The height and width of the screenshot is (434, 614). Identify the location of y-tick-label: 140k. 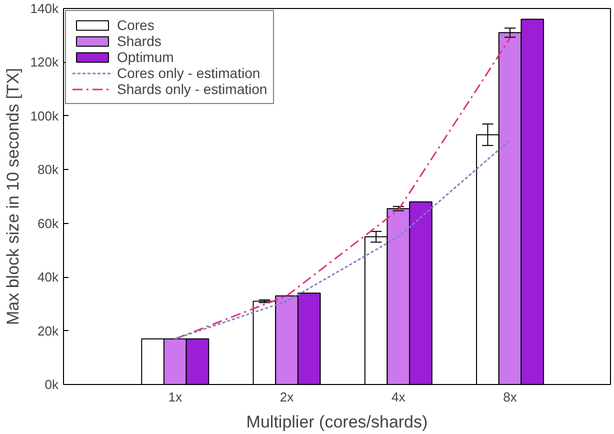
(44, 8).